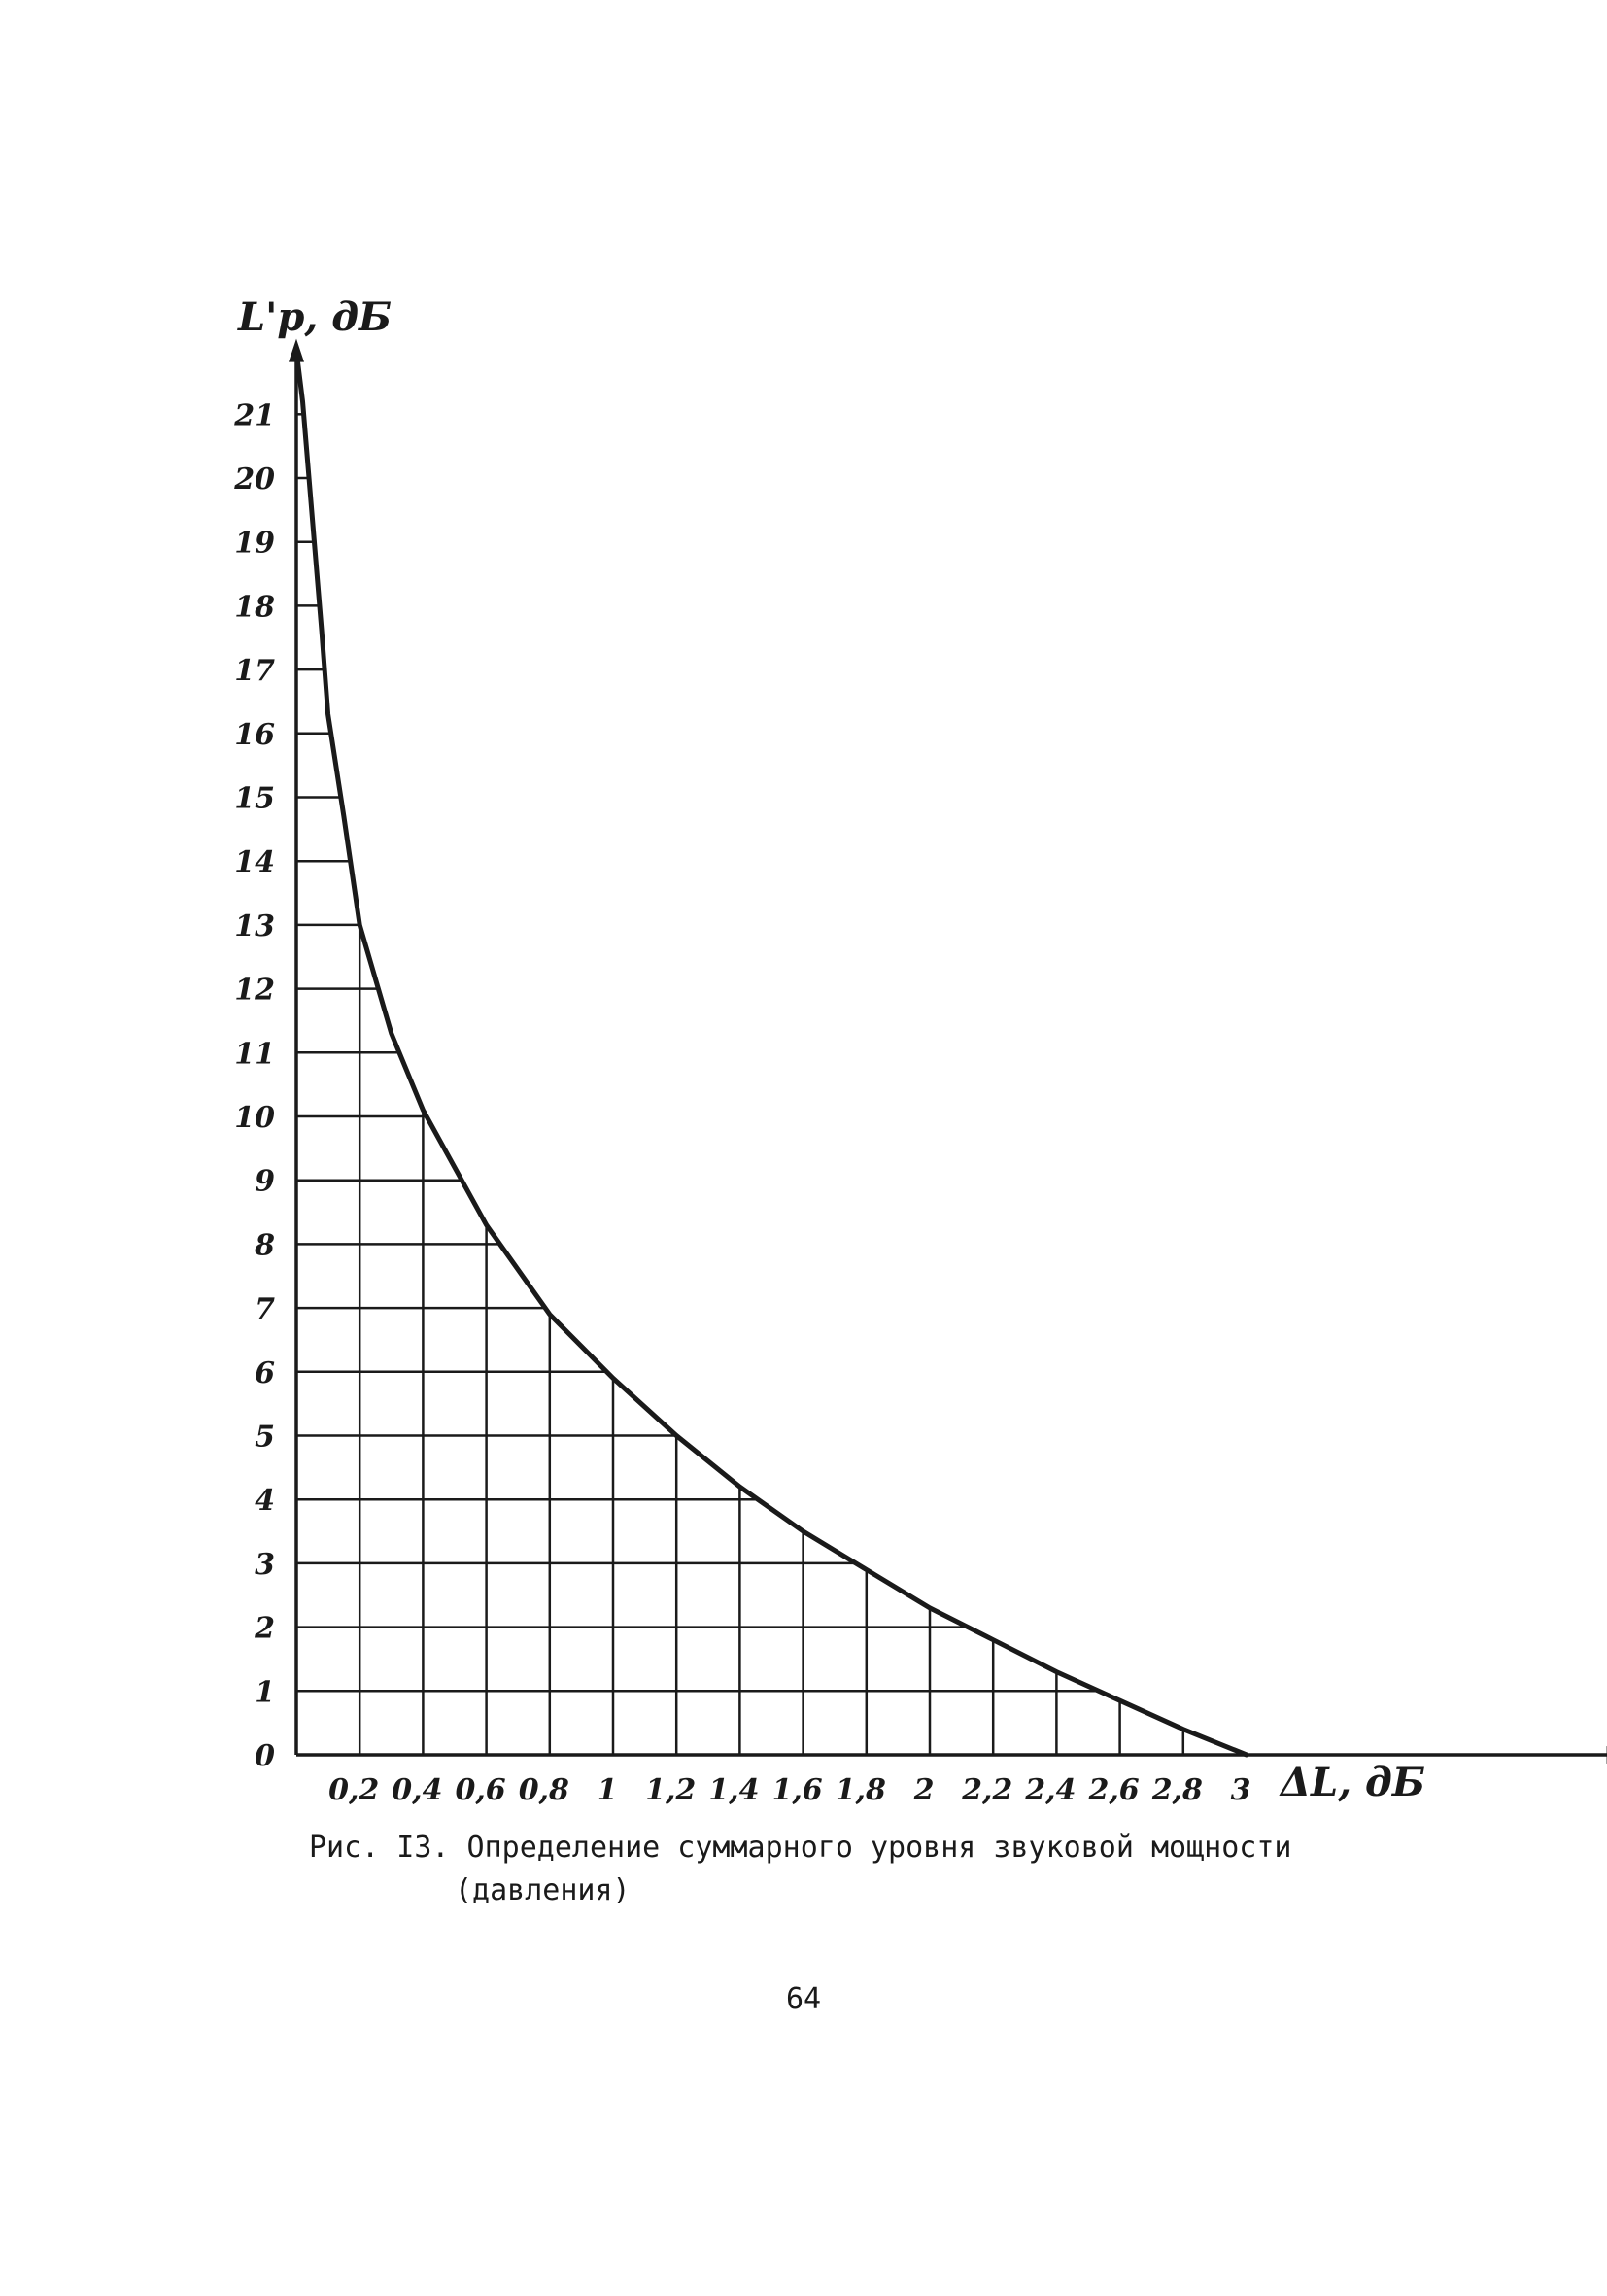  Describe the element at coordinates (254, 735) in the screenshot. I see `y-tick-label: 16` at that location.